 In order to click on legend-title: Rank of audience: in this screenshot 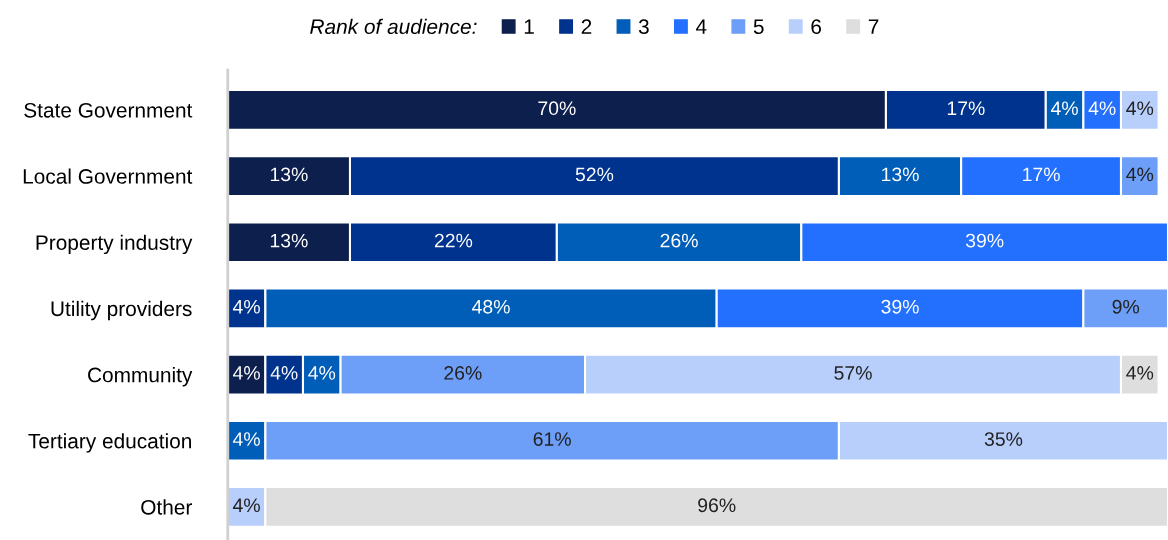, I will do `click(393, 26)`.